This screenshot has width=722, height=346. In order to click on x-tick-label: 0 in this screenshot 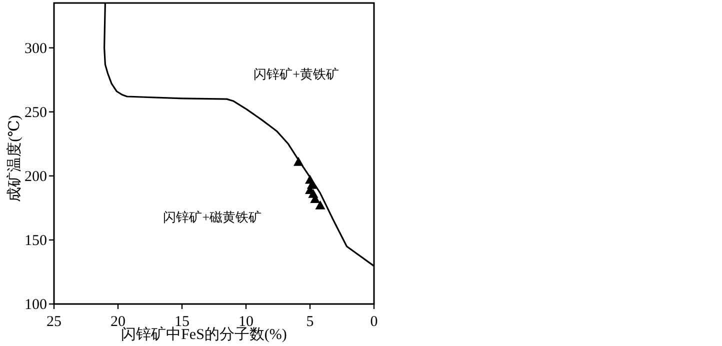, I will do `click(374, 322)`.